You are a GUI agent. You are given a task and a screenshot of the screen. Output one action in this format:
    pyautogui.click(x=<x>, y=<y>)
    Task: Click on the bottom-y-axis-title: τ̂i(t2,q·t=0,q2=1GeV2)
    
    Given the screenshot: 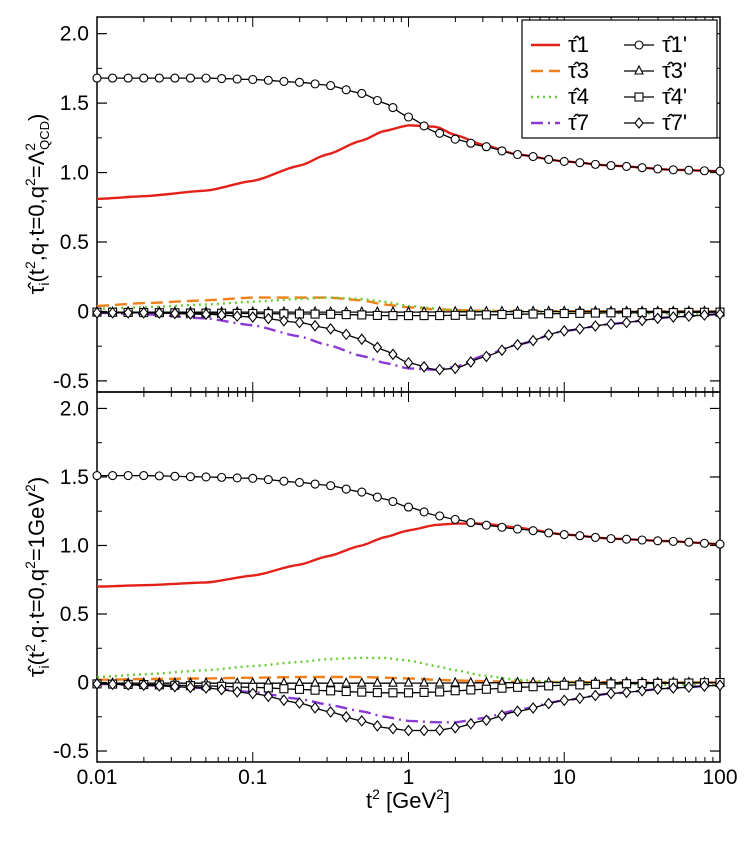 What is the action you would take?
    pyautogui.click(x=37, y=577)
    